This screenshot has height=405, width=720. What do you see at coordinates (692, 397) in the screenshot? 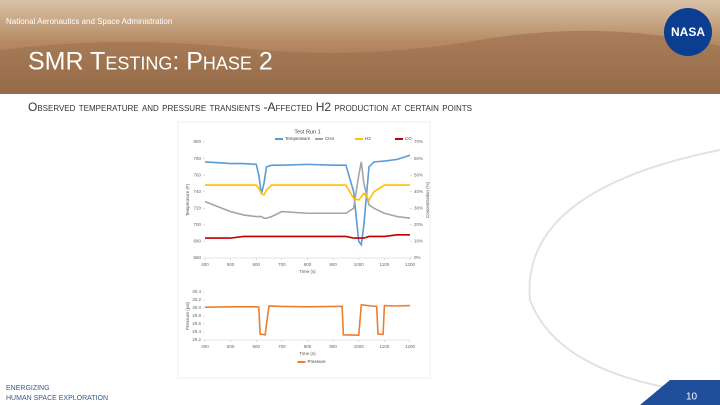
I see `page-number: 10` at bounding box center [692, 397].